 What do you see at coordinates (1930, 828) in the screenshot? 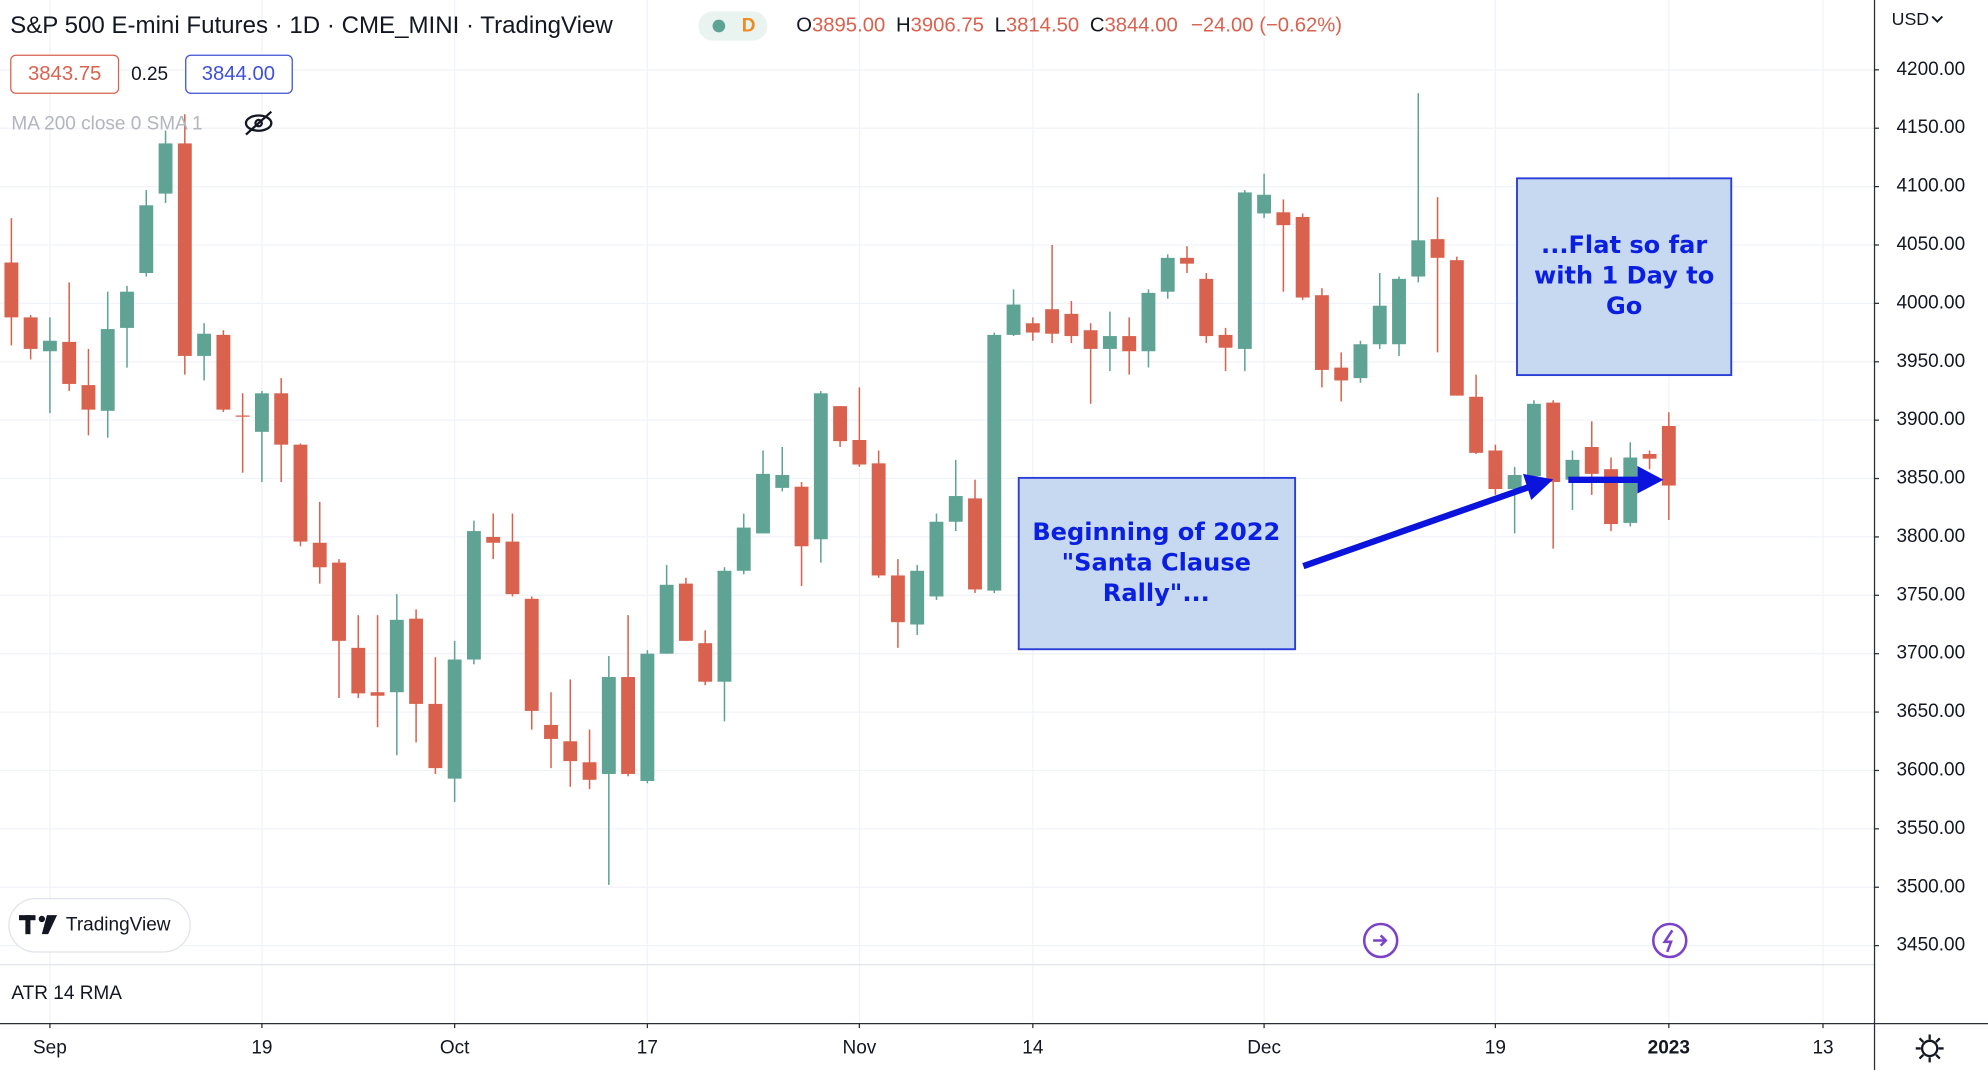
I see `y-tick-label: 3550.00` at bounding box center [1930, 828].